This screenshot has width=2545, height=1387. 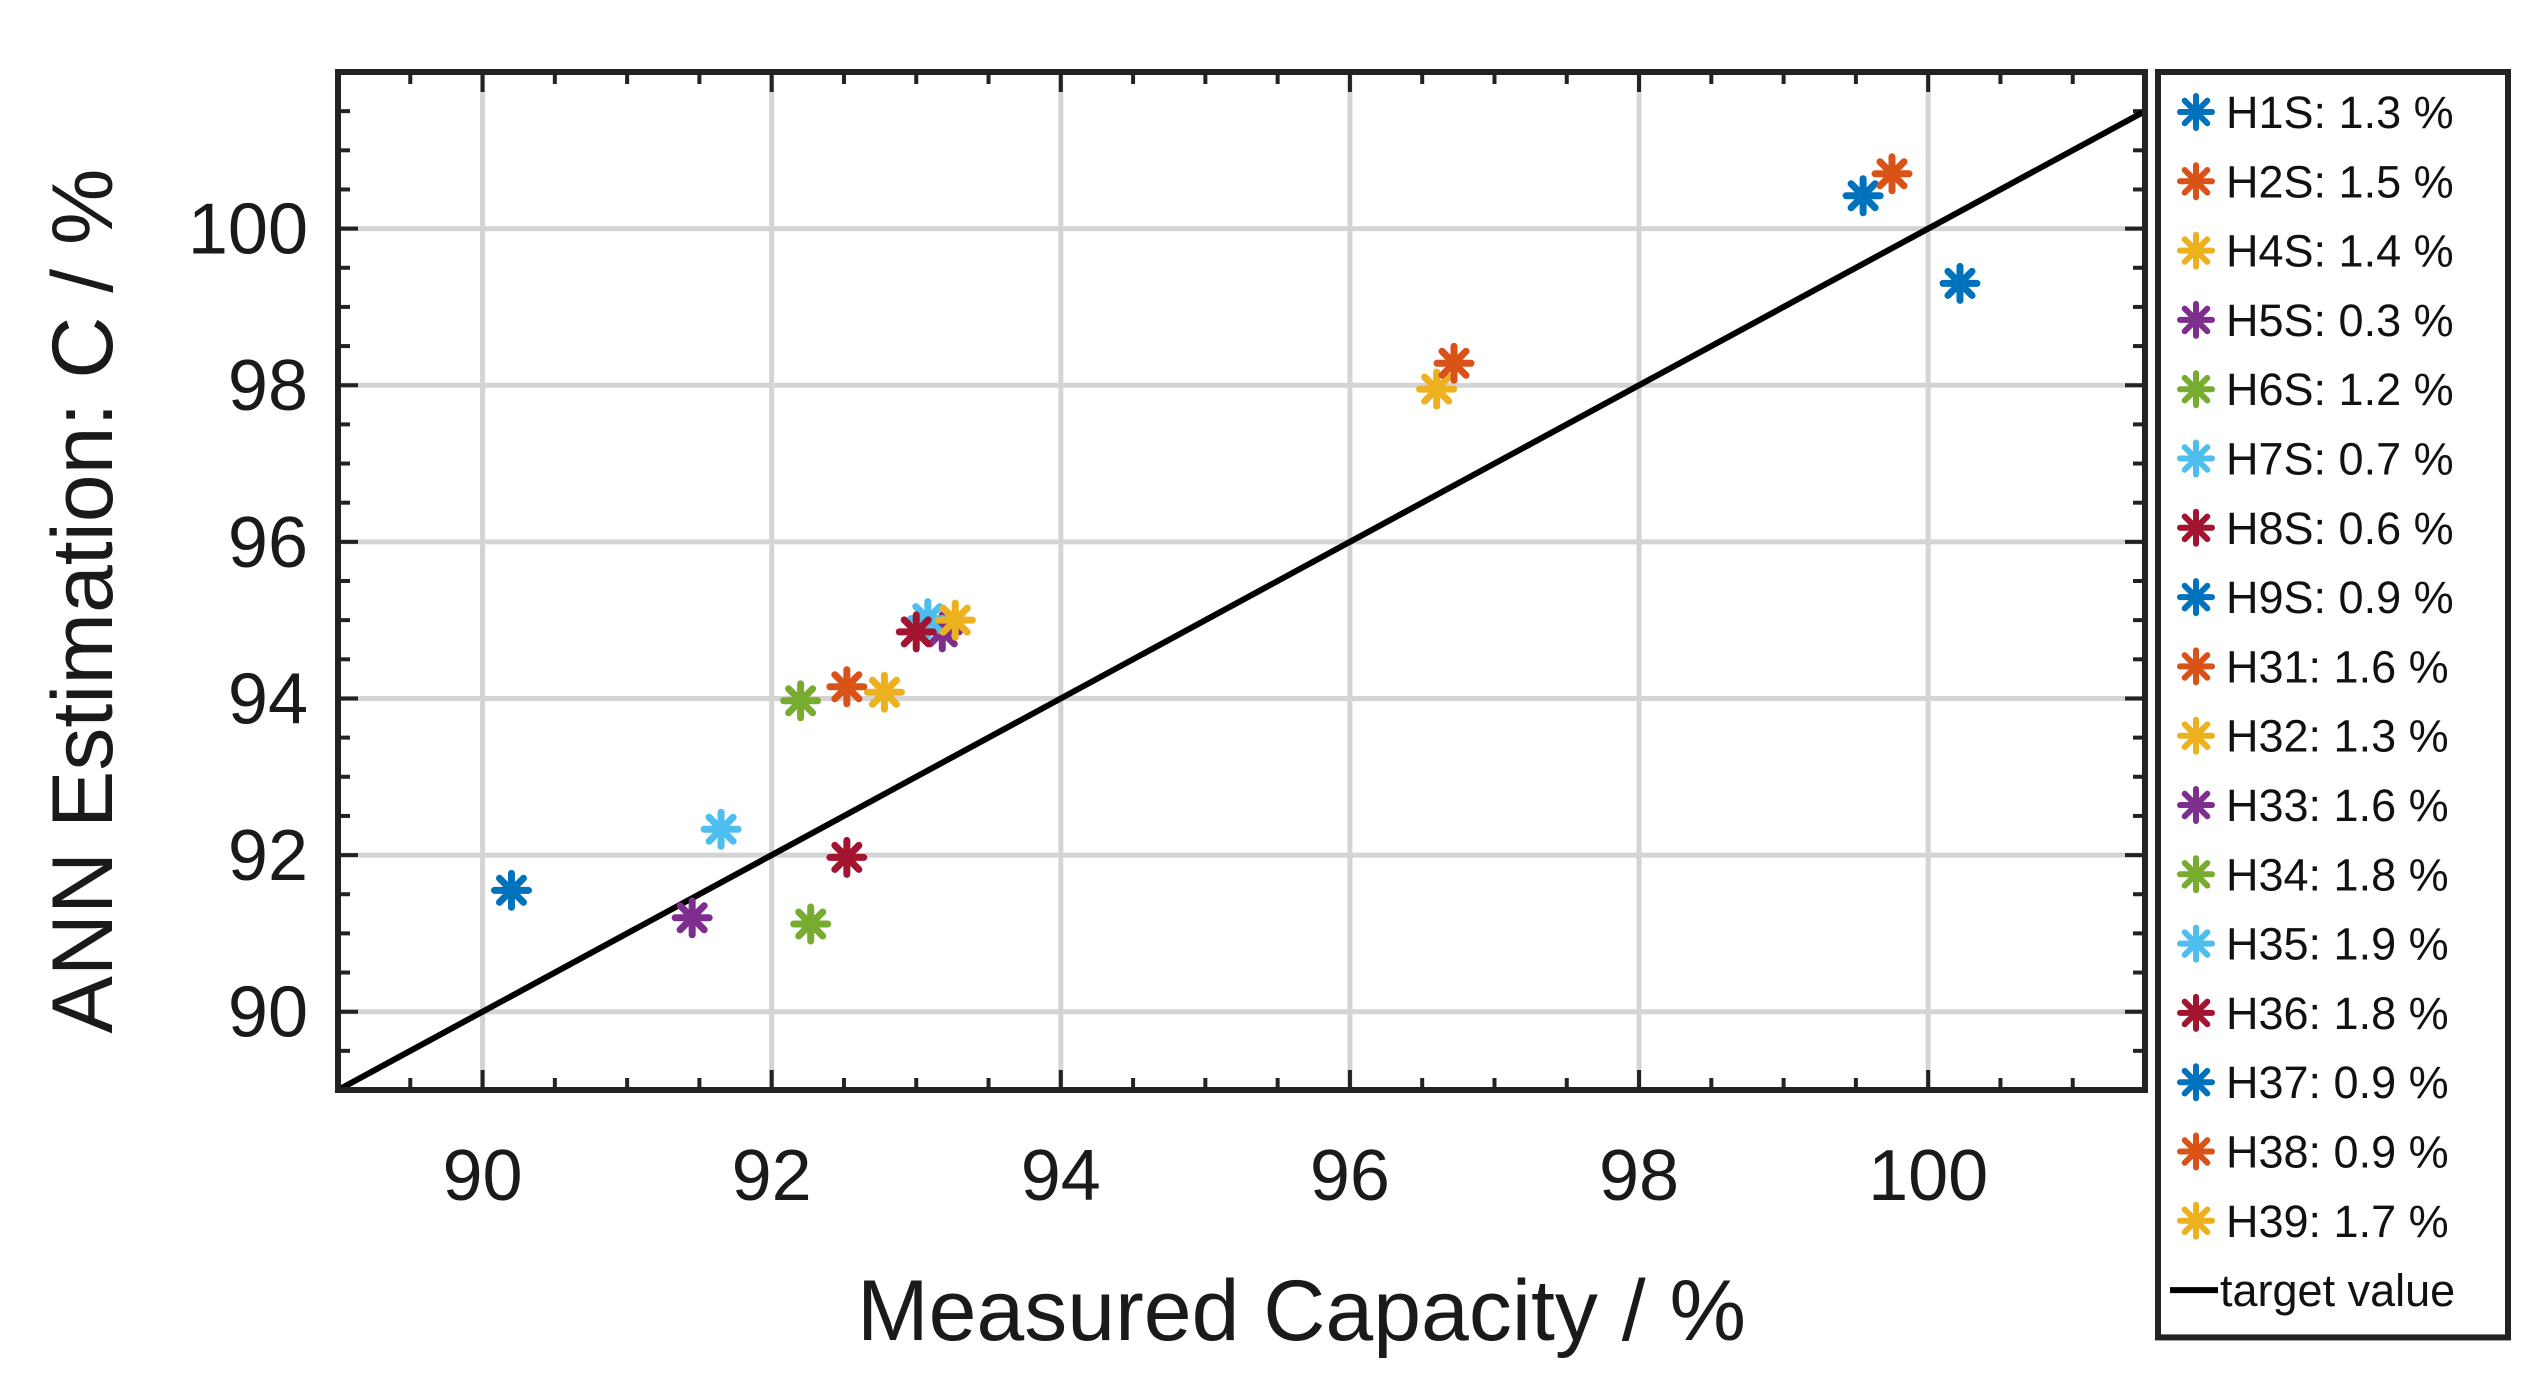 I want to click on x-tick-label: 96, so click(x=1350, y=1176).